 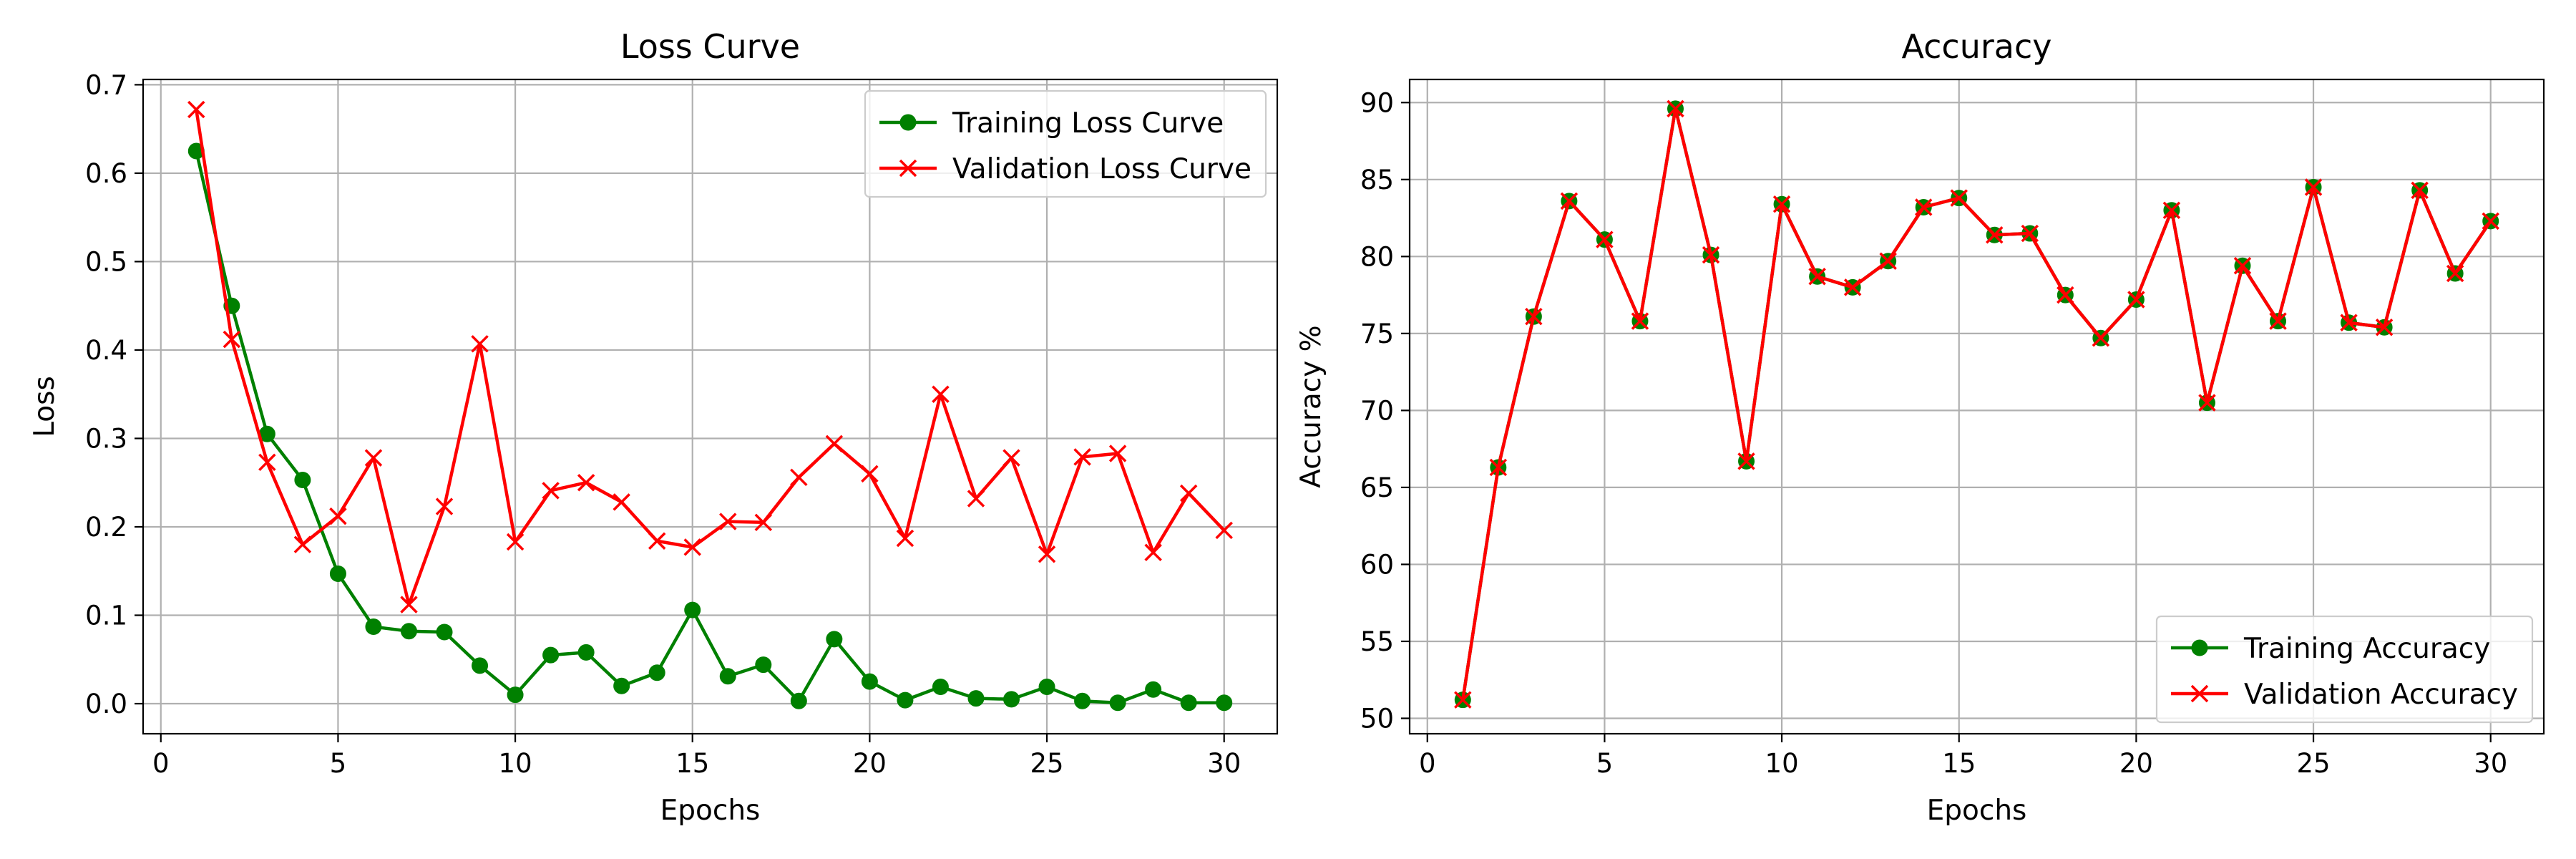 I want to click on legend-label-validation-loss: Validation Loss Curve, so click(x=1102, y=169).